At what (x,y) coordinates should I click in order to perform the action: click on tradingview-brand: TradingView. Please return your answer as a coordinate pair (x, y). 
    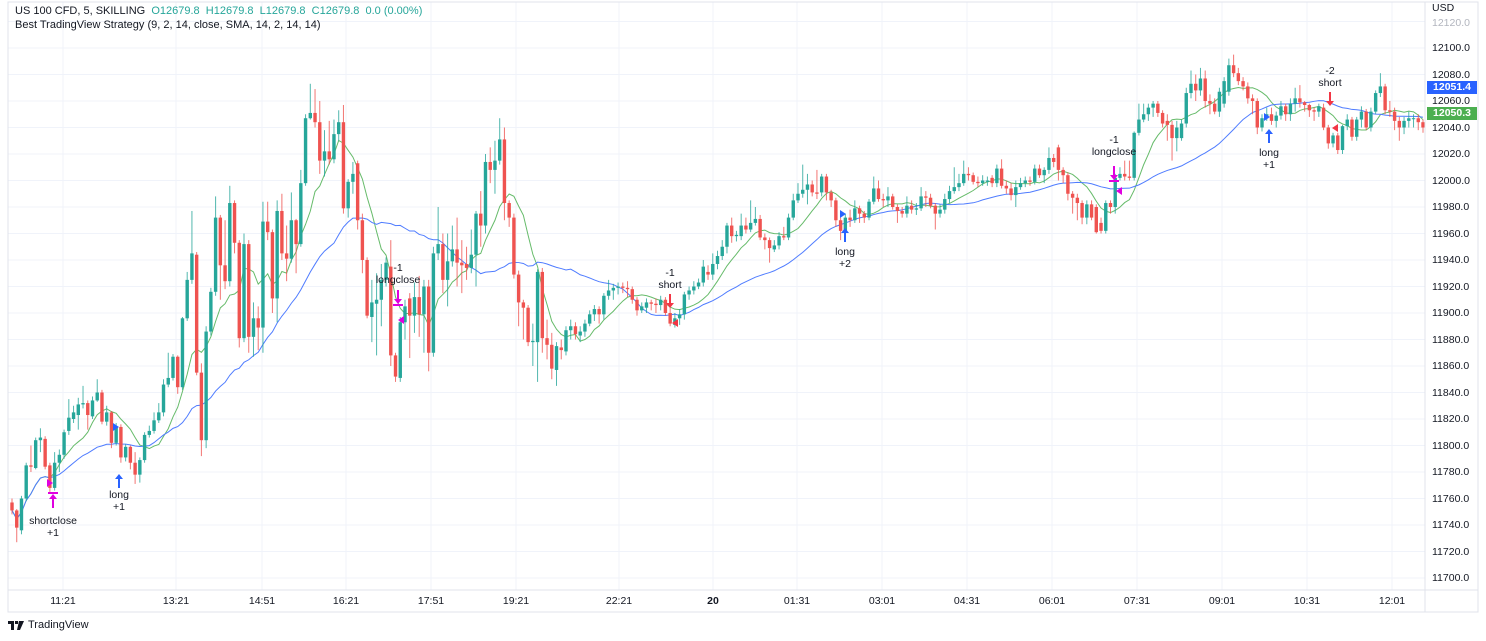
    Looking at the image, I should click on (48, 625).